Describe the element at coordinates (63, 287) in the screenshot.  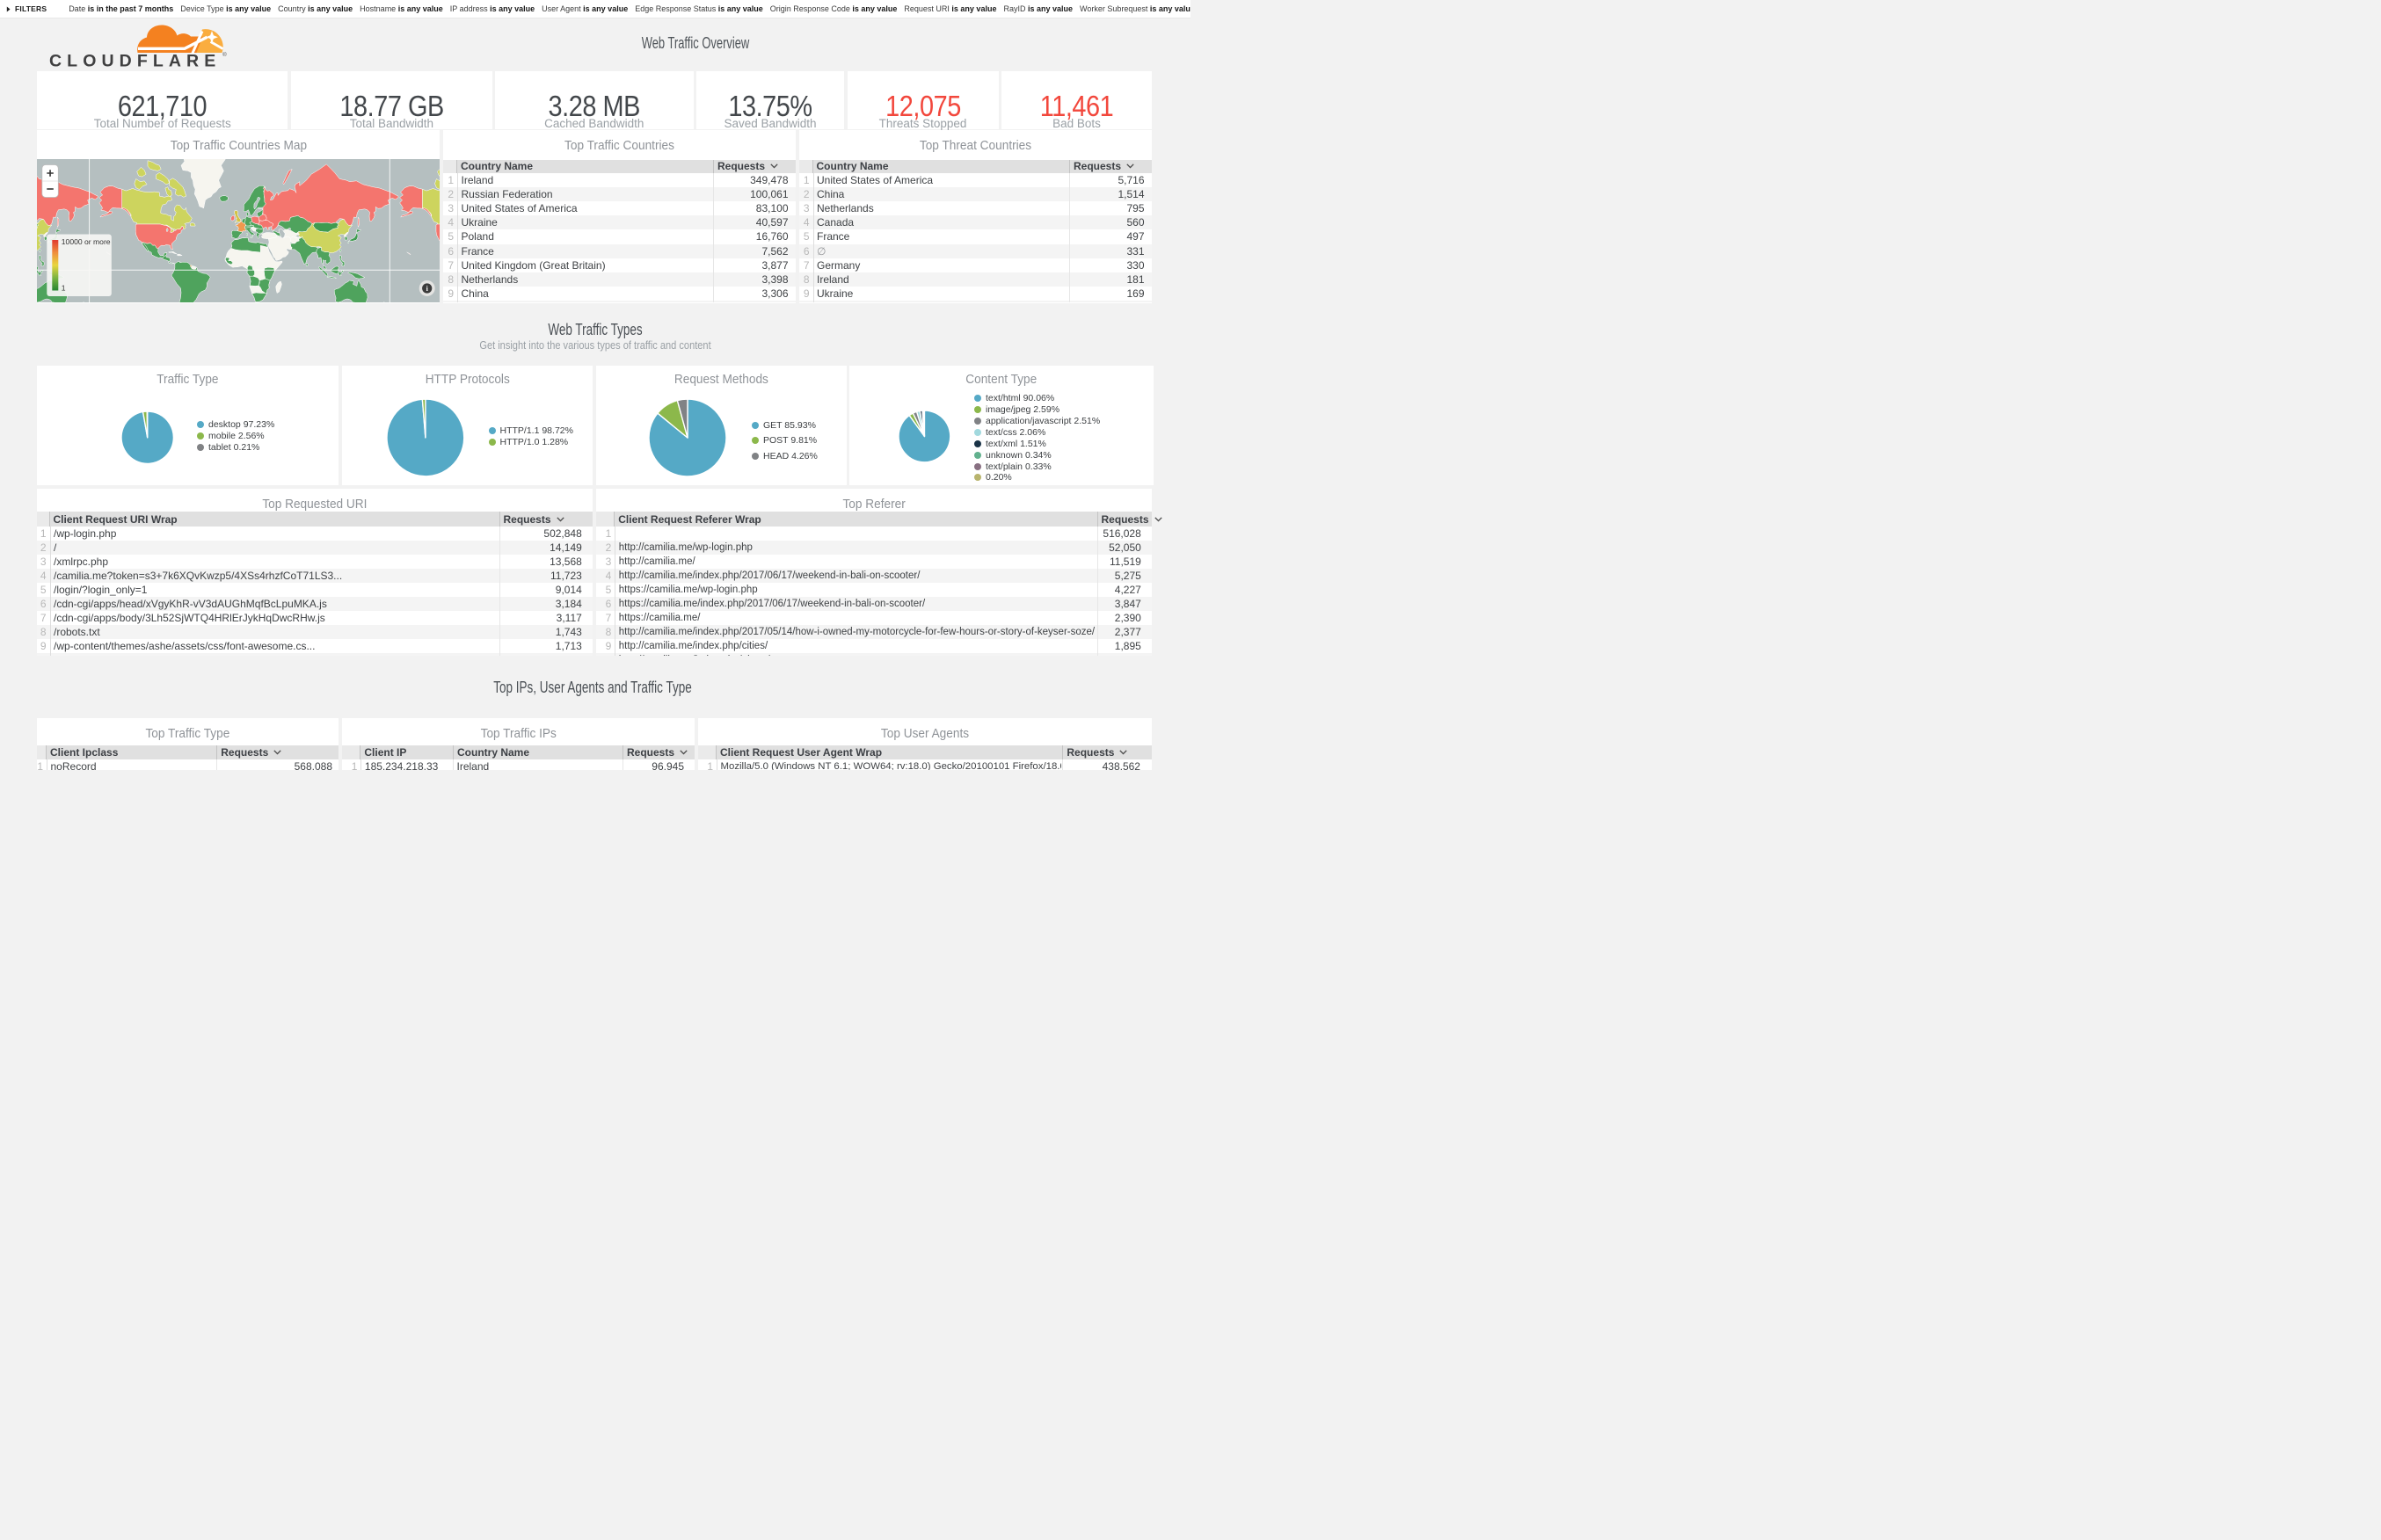
I see `svg-text: 1` at that location.